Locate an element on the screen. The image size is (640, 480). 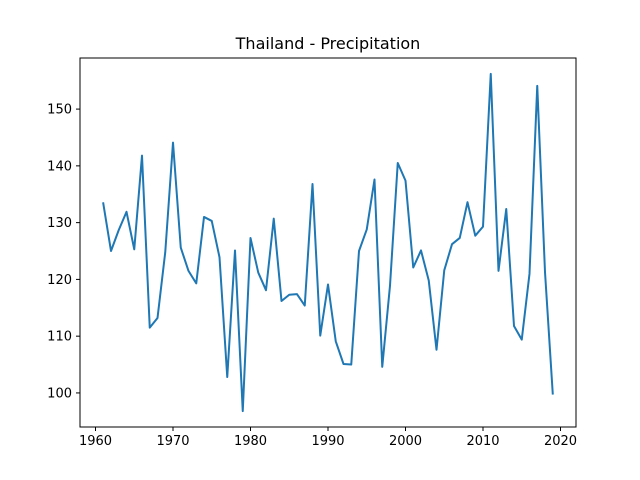
y-tick-label: 120 is located at coordinates (59, 280).